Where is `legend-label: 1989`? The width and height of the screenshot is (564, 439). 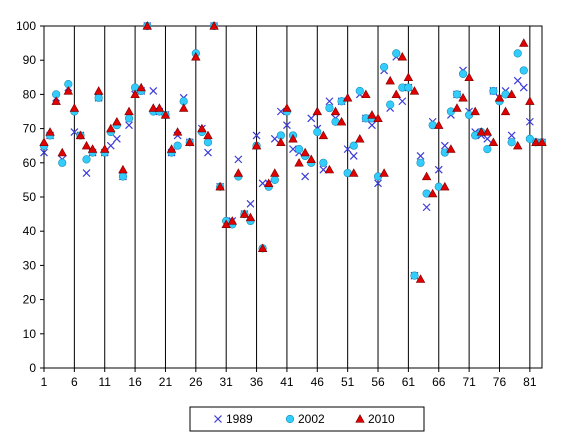 legend-label: 1989 is located at coordinates (239, 419).